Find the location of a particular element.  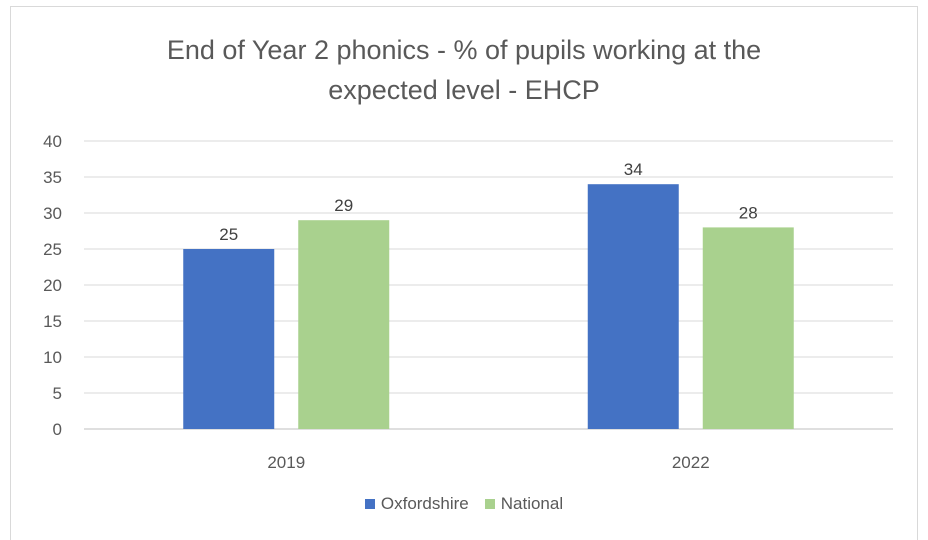

bar-national-2022 is located at coordinates (748, 328).